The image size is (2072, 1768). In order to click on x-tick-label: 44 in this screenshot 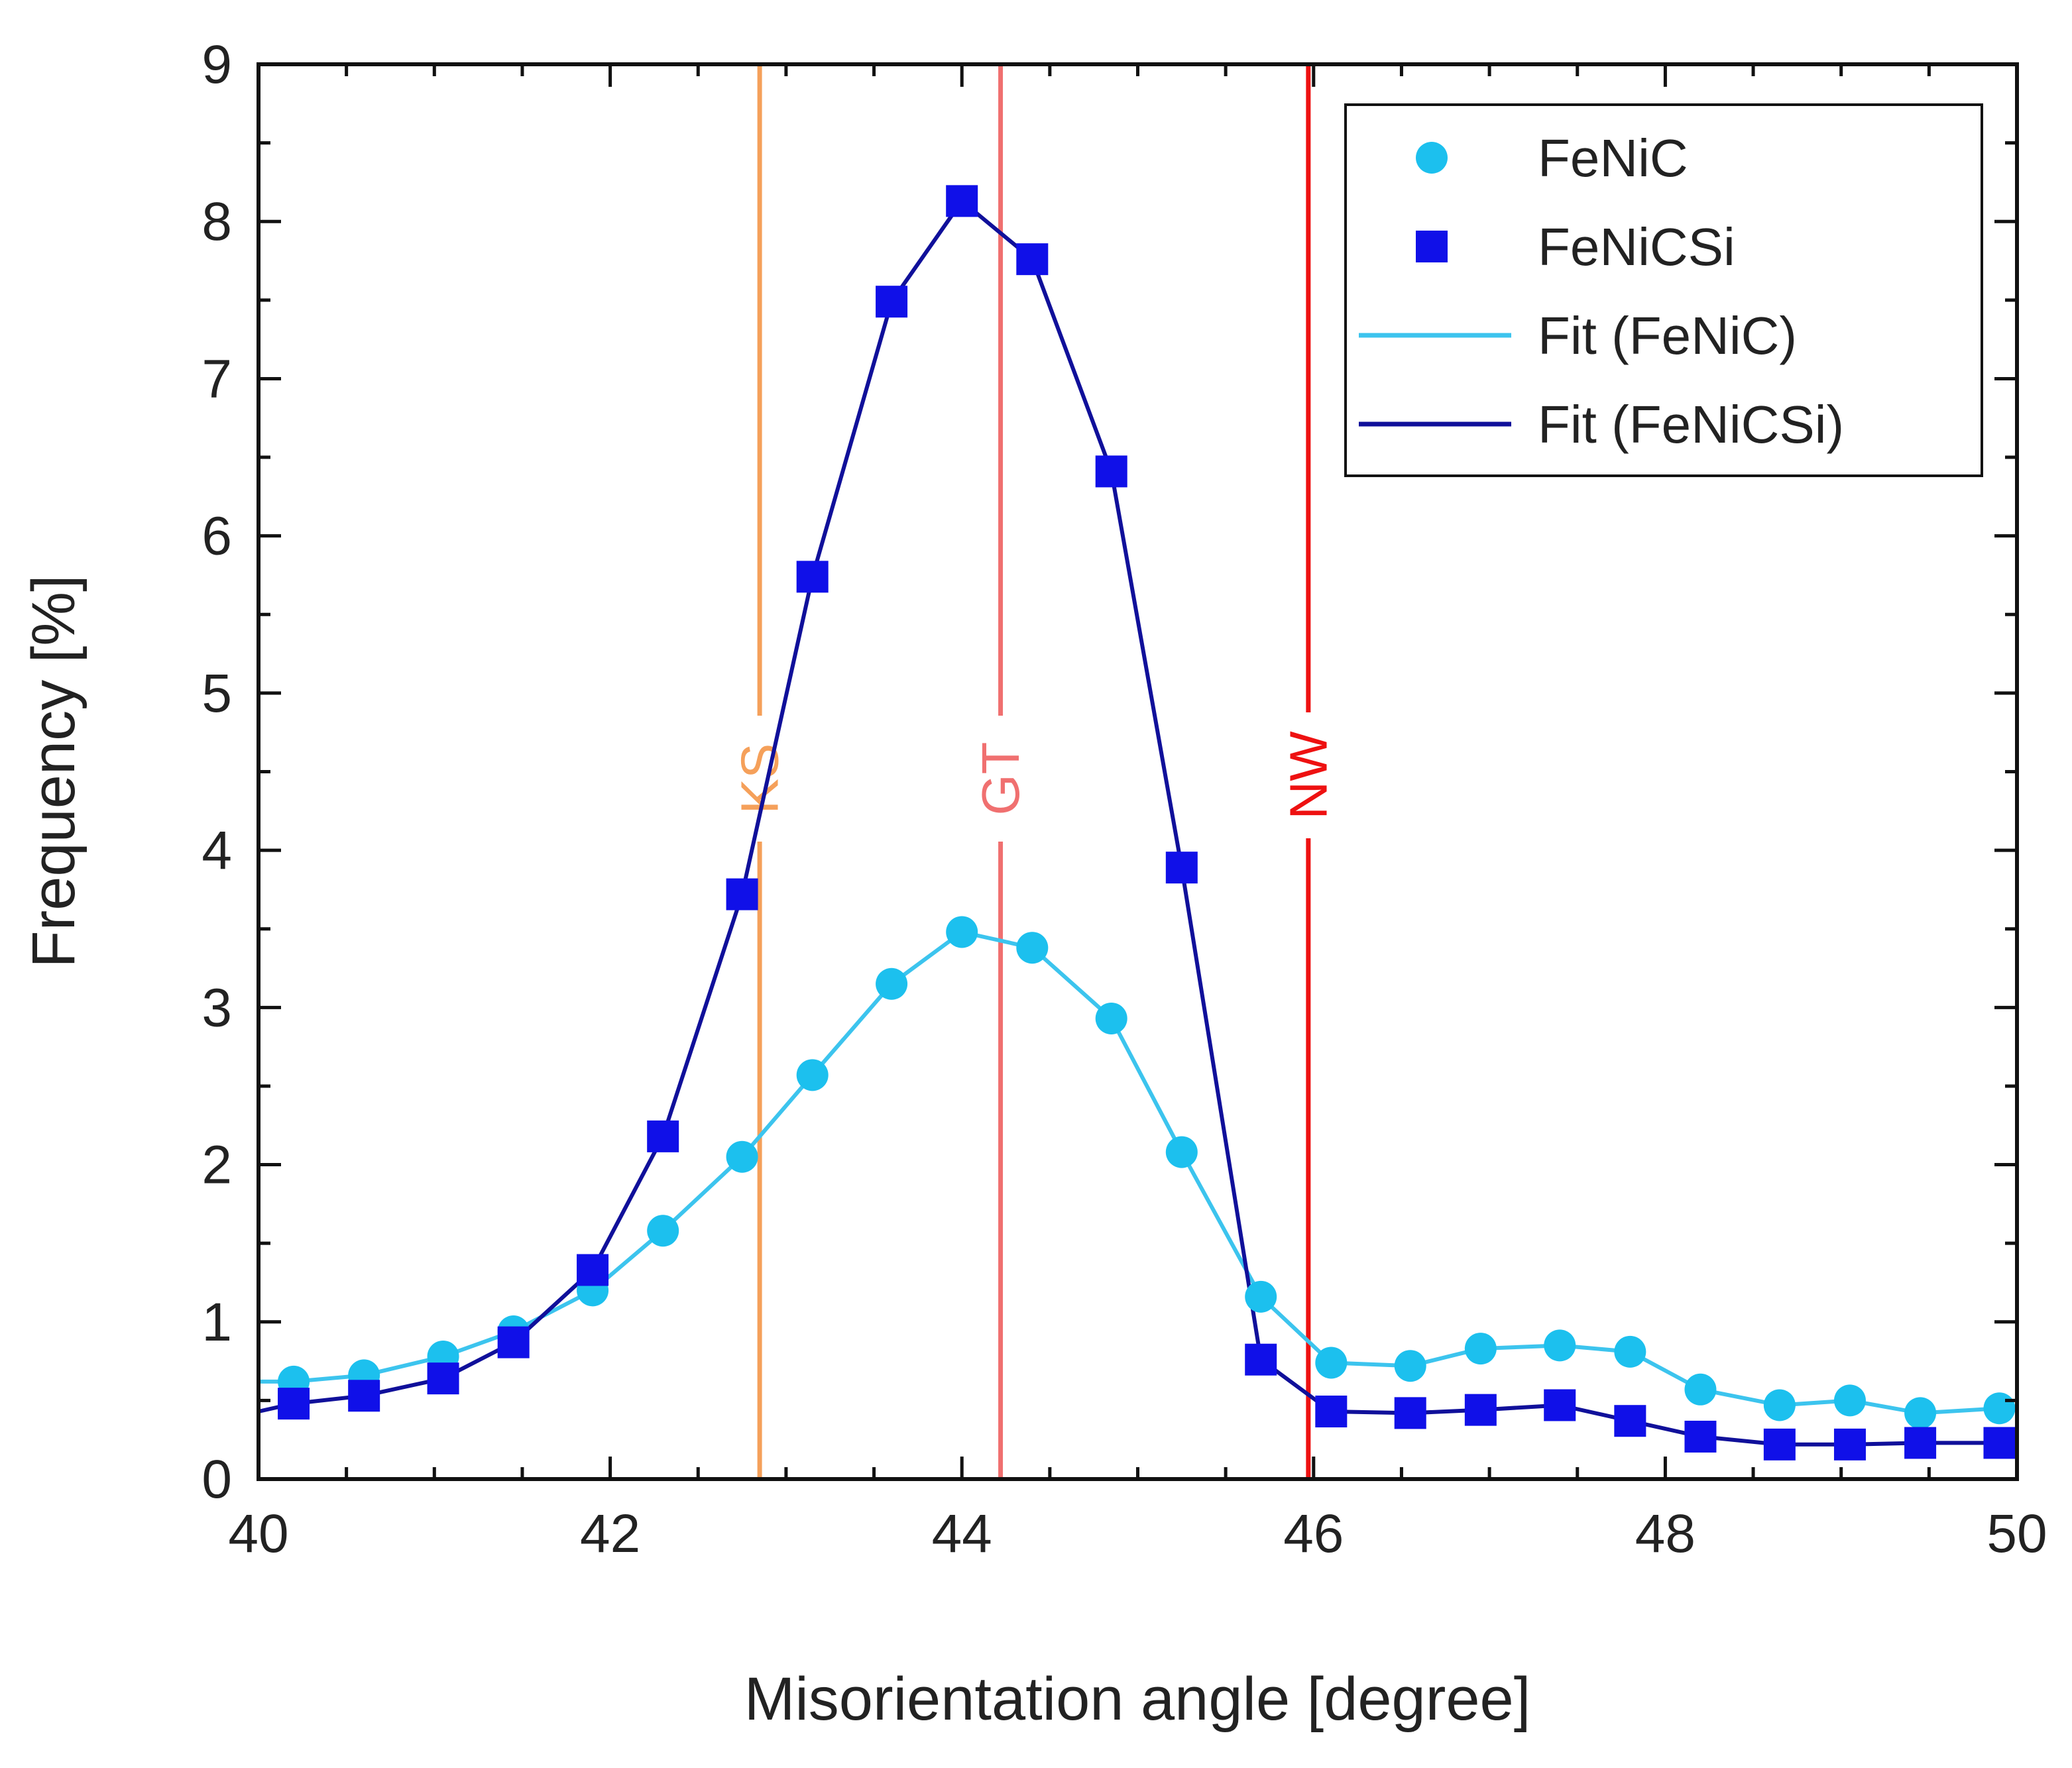, I will do `click(962, 1534)`.